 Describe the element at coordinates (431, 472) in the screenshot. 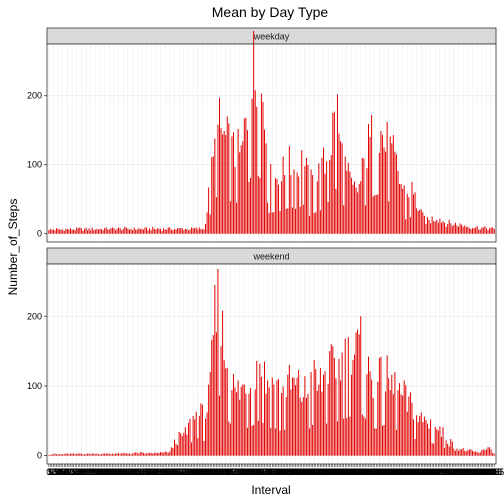

I see `x-tick-label: 2030` at that location.